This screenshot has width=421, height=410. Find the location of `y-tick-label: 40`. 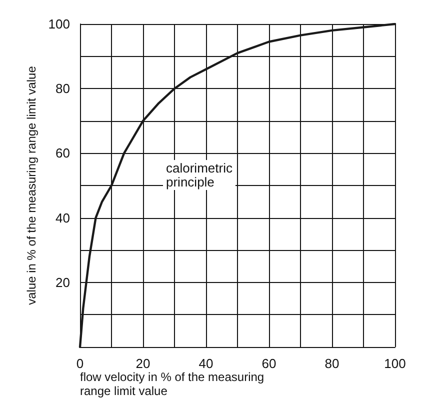

y-tick-label: 40 is located at coordinates (63, 218).